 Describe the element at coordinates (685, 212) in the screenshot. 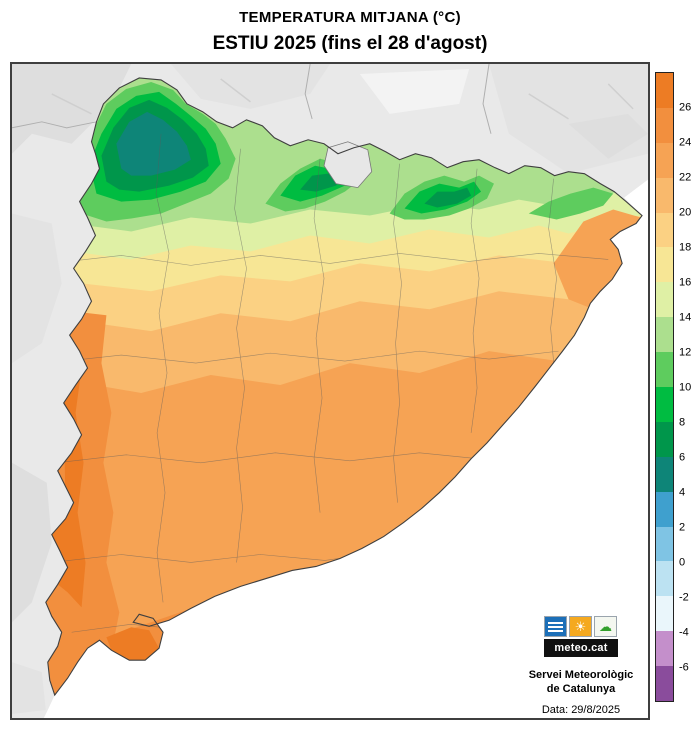

I see `legend-tick-label: 20` at that location.